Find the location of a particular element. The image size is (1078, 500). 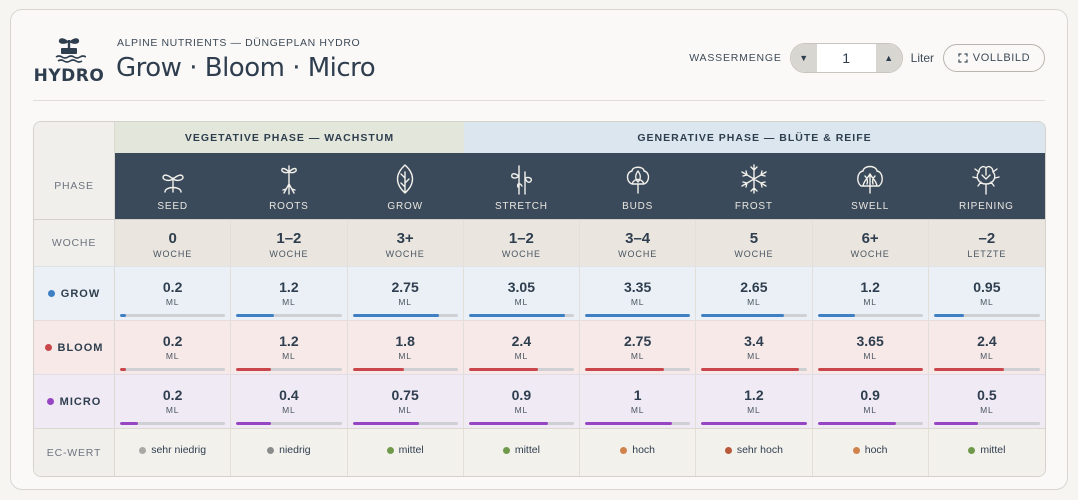

week-cell: 5 WOCHE is located at coordinates (754, 243).